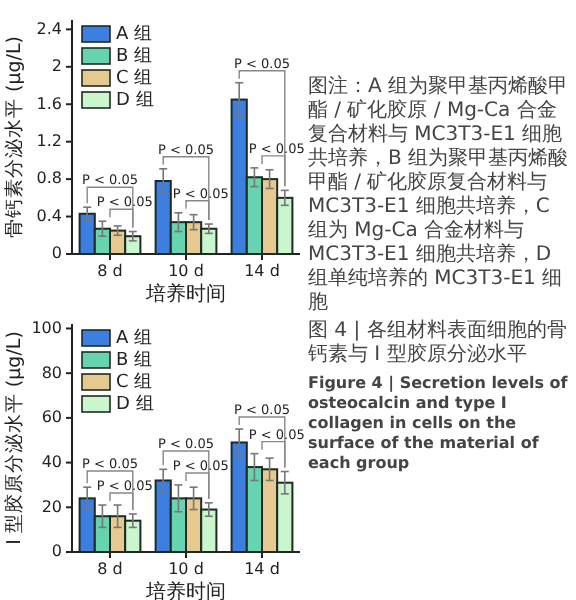 This screenshot has height=600, width=576. I want to click on y-tick-label: 0.8, so click(49, 178).